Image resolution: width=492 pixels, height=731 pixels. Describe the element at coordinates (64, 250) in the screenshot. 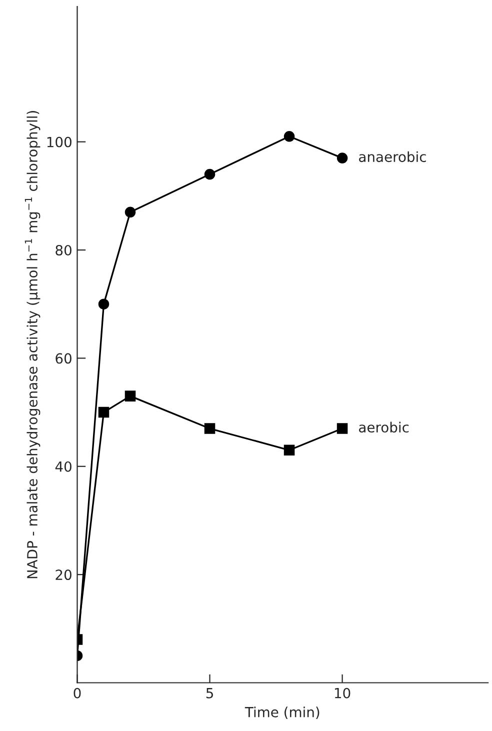

I see `y-tick-label: 80` at that location.